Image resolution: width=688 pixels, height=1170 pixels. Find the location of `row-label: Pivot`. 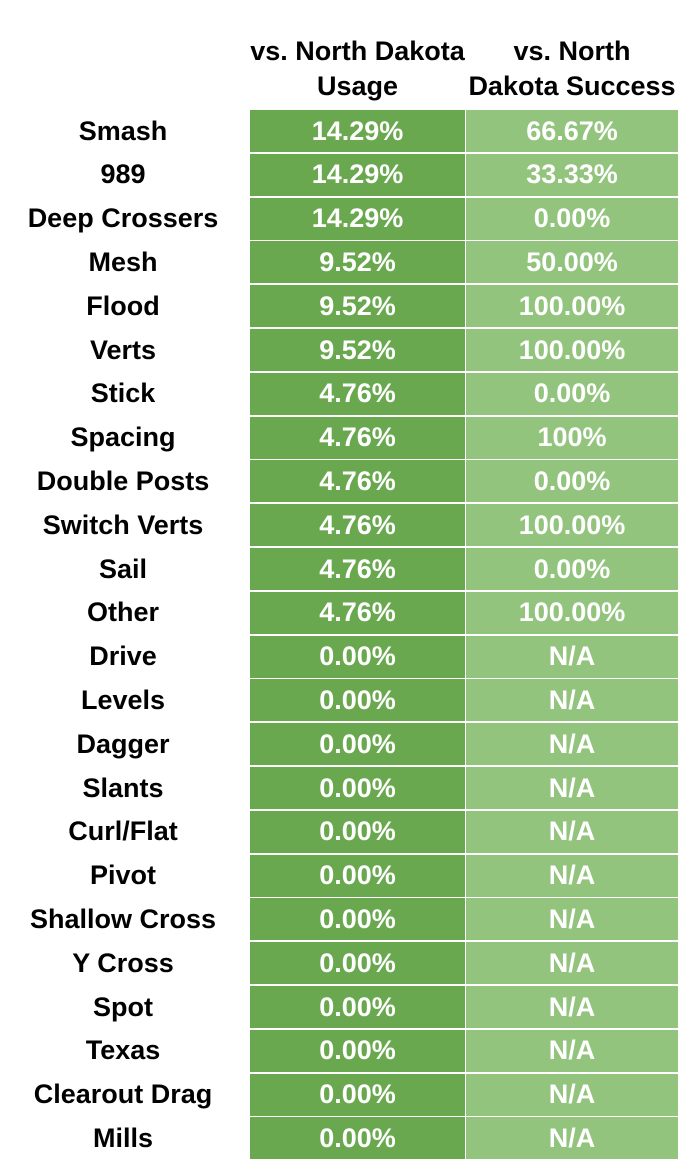

row-label: Pivot is located at coordinates (122, 875).